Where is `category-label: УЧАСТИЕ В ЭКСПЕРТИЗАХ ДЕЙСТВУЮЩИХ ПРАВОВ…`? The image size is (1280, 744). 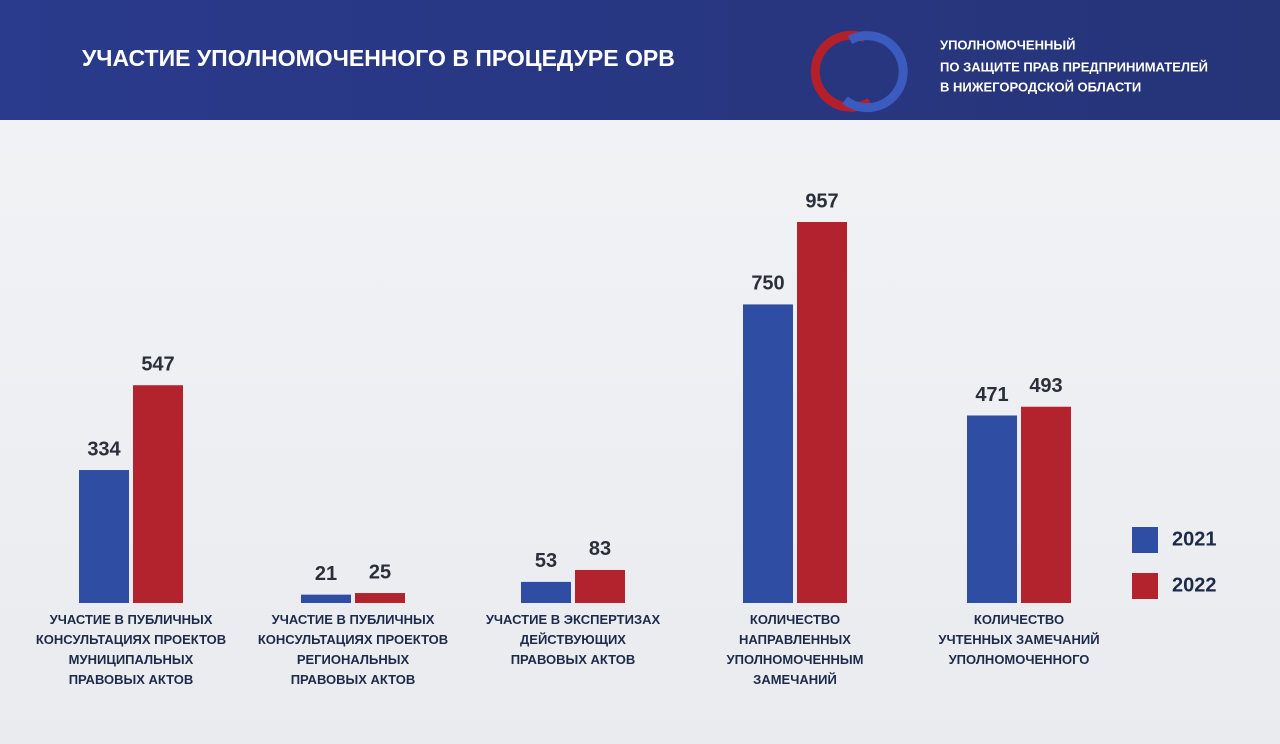 category-label: УЧАСТИЕ В ЭКСПЕРТИЗАХ ДЕЙСТВУЮЩИХ ПРАВОВ… is located at coordinates (573, 639).